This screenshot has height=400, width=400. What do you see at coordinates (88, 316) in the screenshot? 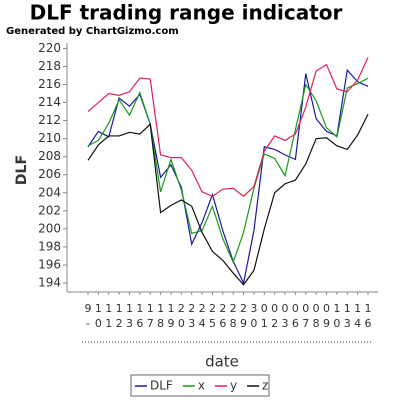
I see `x-tick-label: 9-` at bounding box center [88, 316].